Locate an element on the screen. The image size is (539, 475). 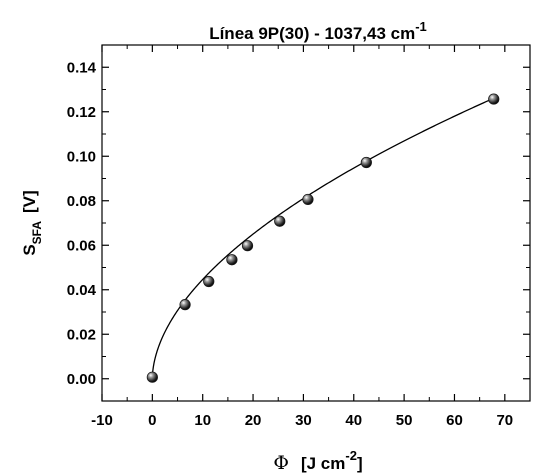
x-tick-label: 50 is located at coordinates (404, 420).